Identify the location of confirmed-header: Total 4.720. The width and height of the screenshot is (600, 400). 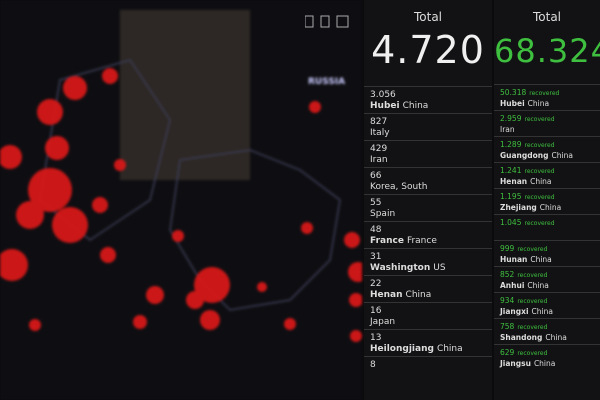
(428, 36).